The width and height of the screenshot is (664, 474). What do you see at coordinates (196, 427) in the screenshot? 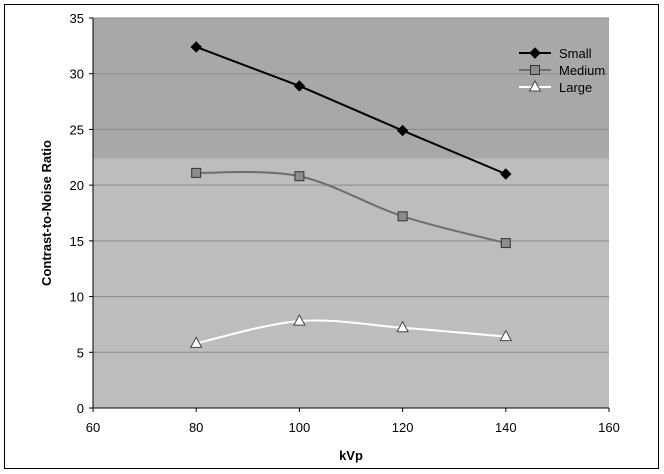
I see `x-tick-label: 80` at bounding box center [196, 427].